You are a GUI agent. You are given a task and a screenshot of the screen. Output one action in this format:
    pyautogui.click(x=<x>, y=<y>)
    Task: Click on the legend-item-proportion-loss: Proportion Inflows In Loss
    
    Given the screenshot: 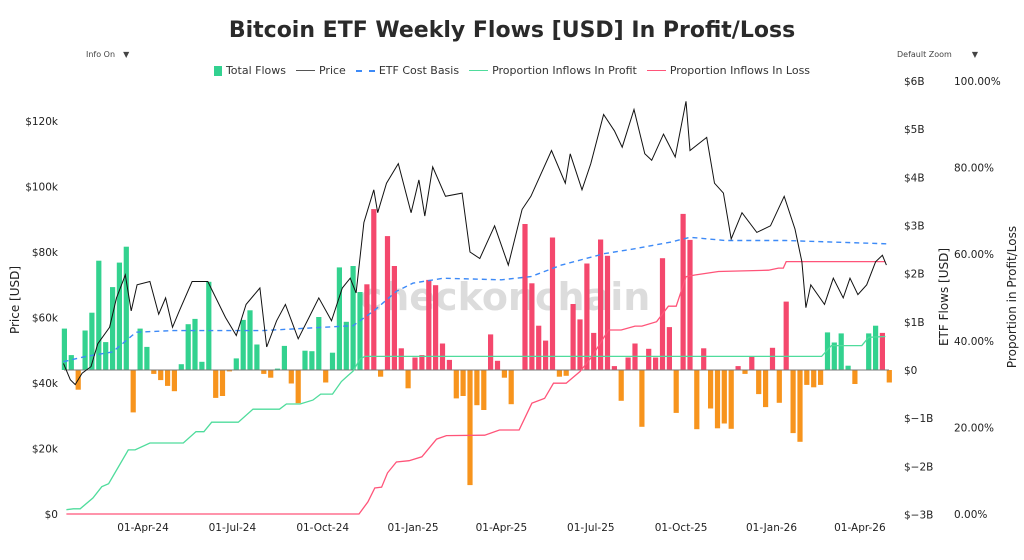 What is the action you would take?
    pyautogui.click(x=728, y=70)
    